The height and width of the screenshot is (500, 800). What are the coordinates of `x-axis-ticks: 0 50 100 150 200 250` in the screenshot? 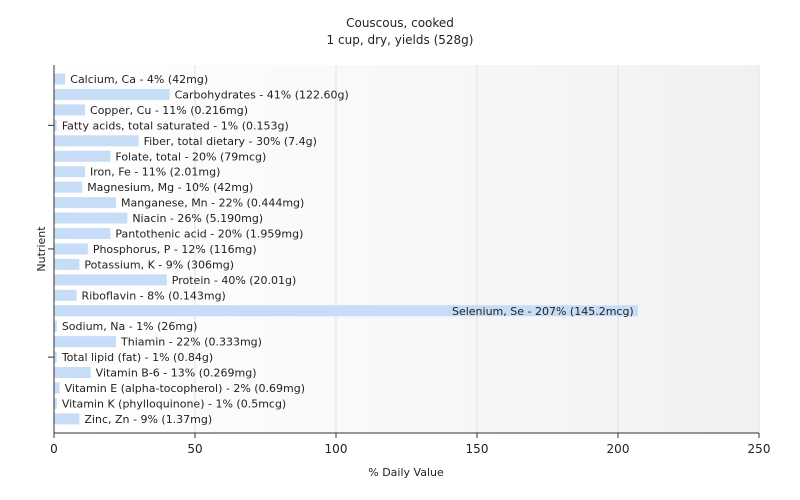 It's located at (410, 444).